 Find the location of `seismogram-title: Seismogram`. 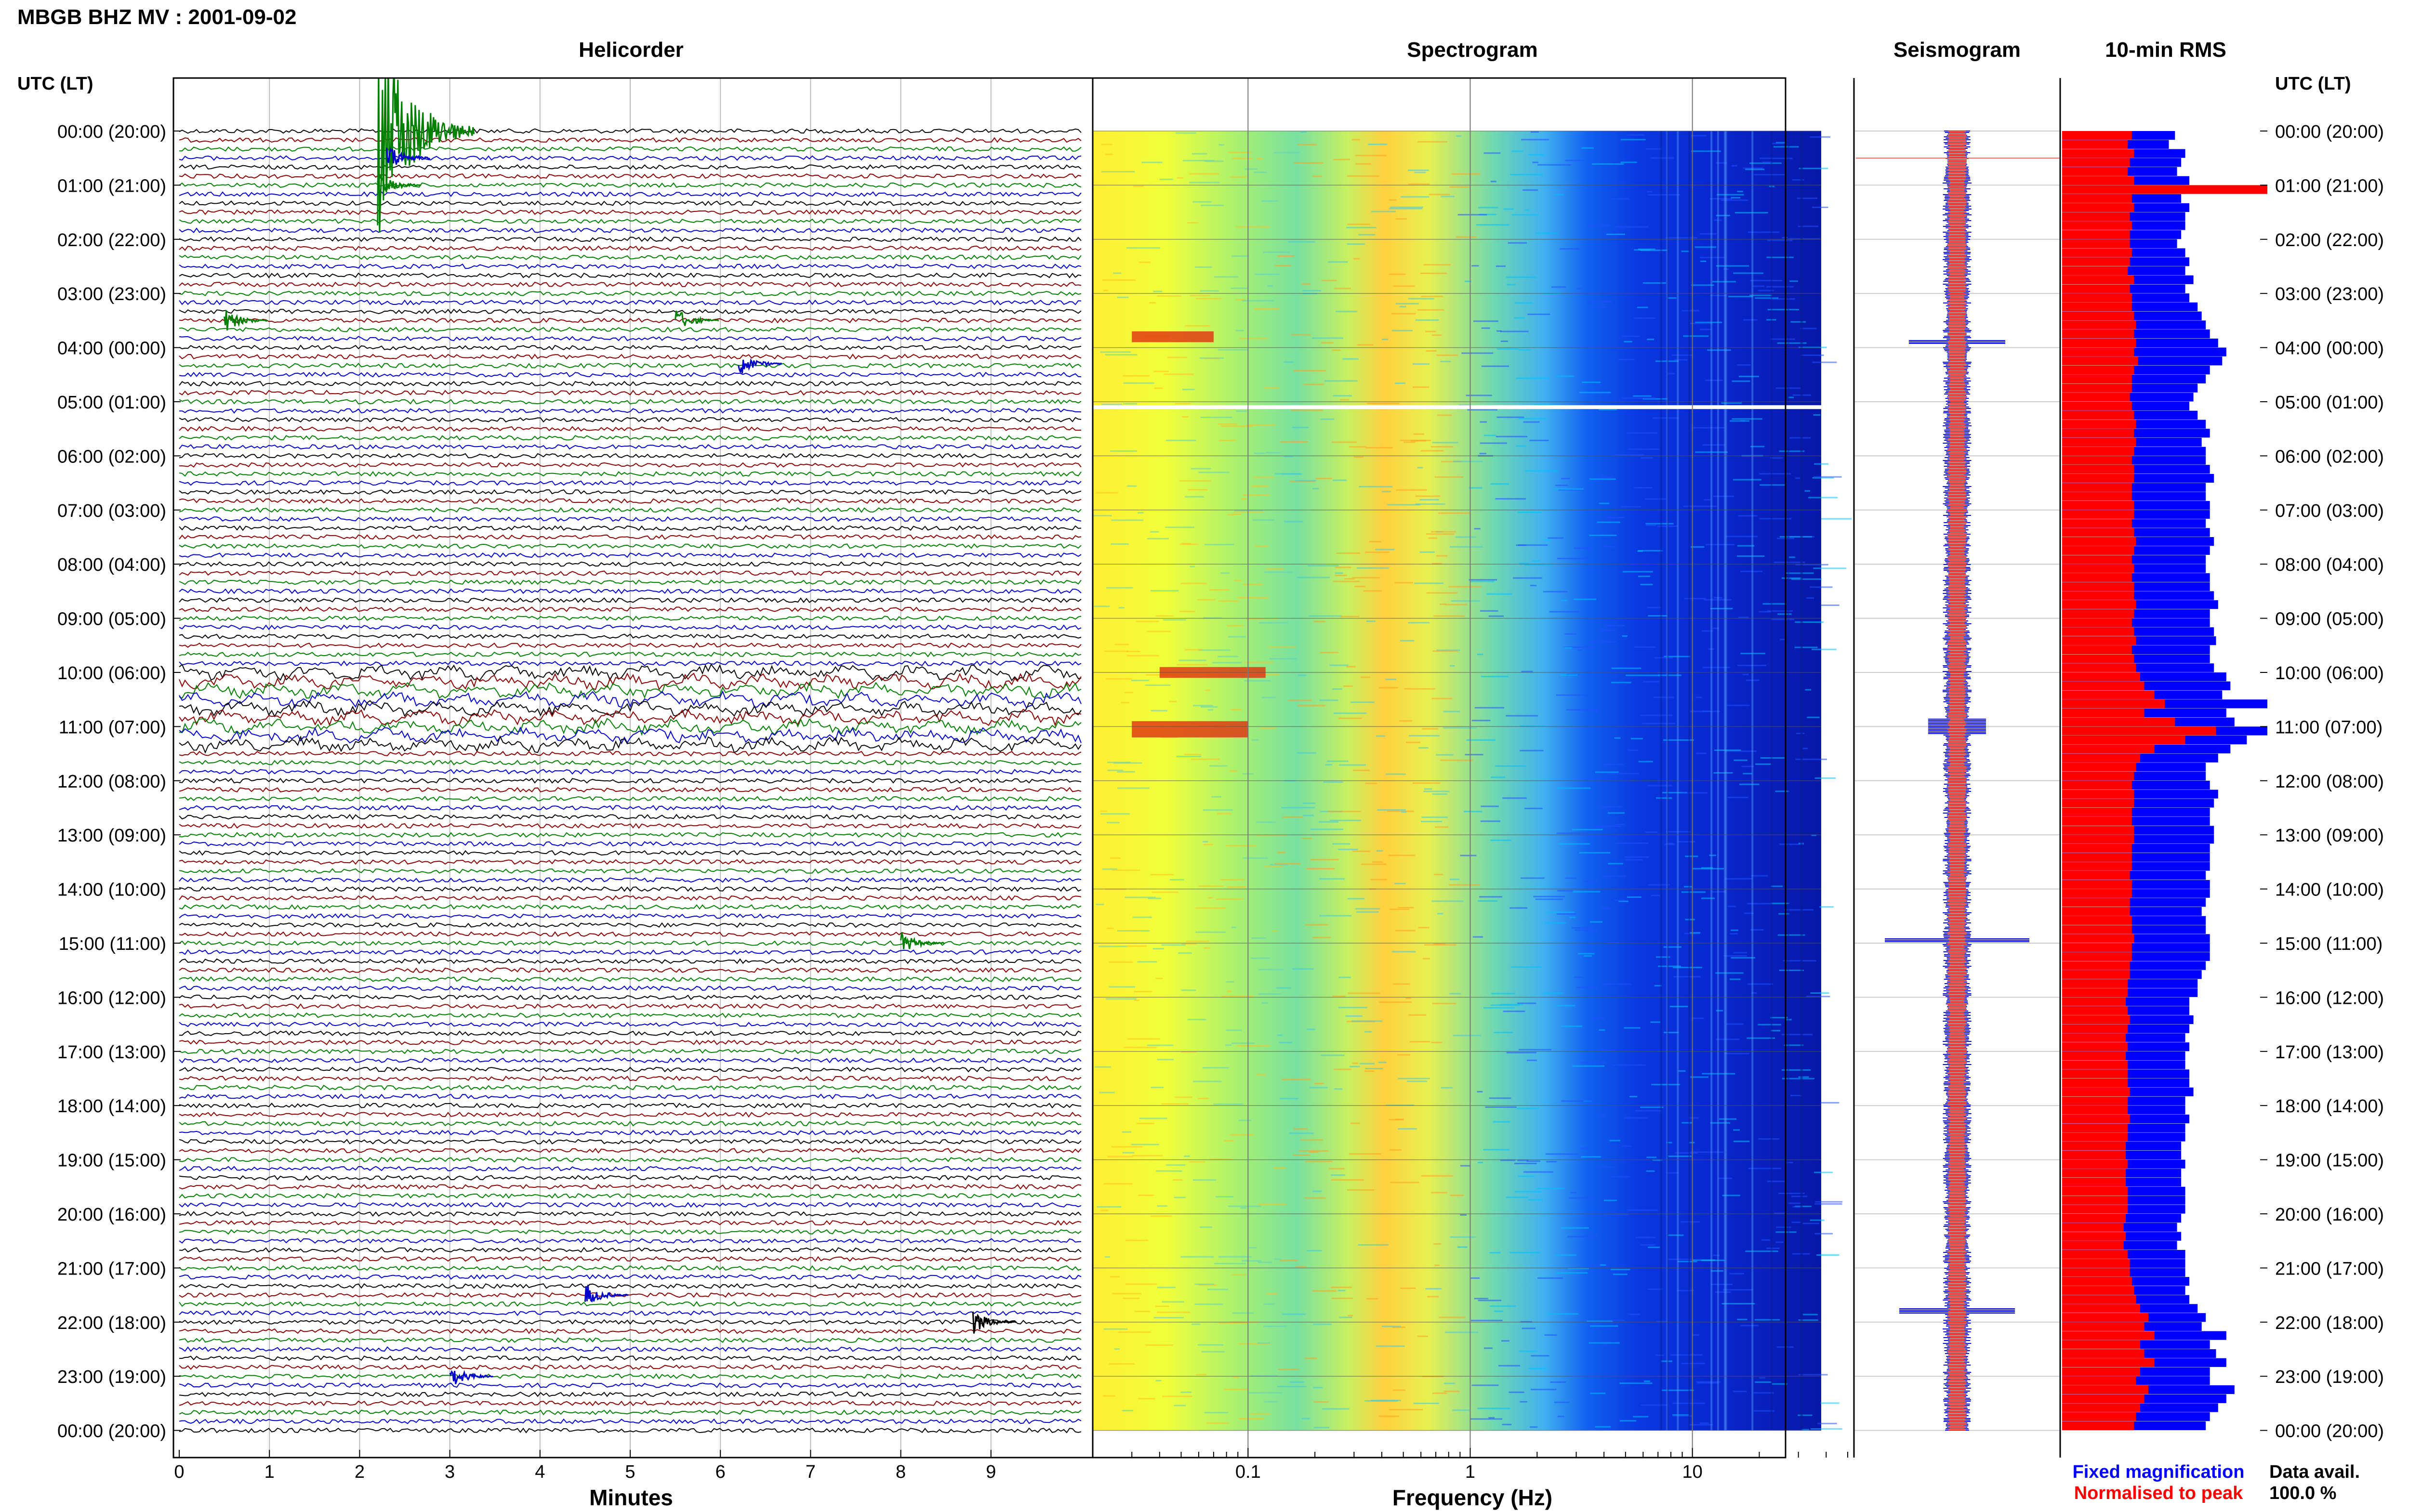

seismogram-title: Seismogram is located at coordinates (1957, 50).